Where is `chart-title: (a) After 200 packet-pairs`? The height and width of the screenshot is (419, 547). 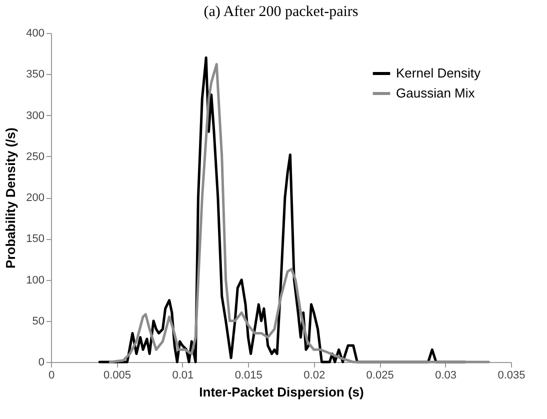 chart-title: (a) After 200 packet-pairs is located at coordinates (281, 12).